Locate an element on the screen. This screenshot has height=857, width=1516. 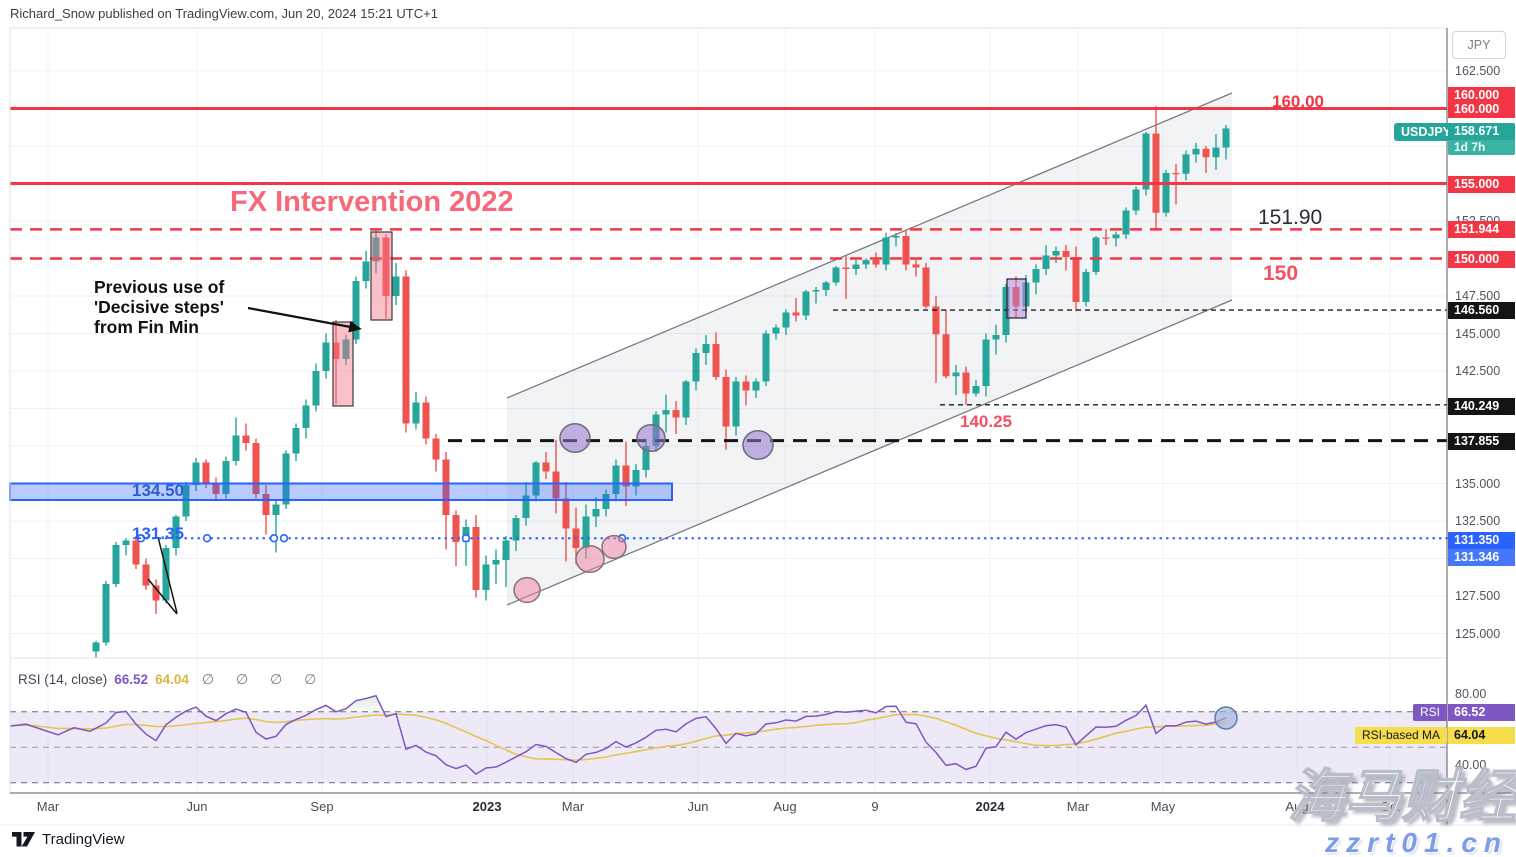
tradingview-brand: TradingView is located at coordinates (68, 839).